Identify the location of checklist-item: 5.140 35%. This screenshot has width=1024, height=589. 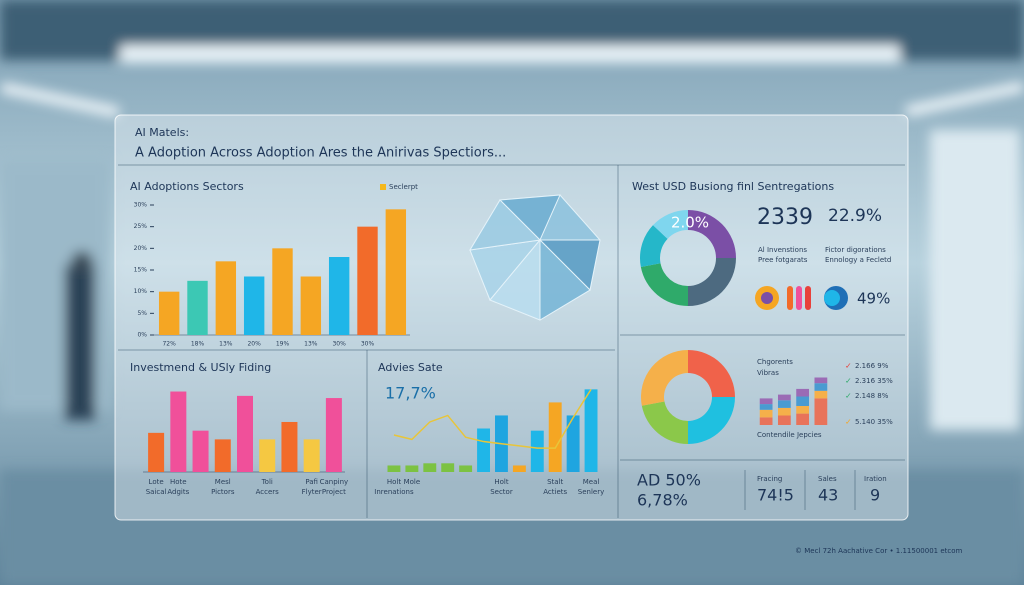
(874, 422).